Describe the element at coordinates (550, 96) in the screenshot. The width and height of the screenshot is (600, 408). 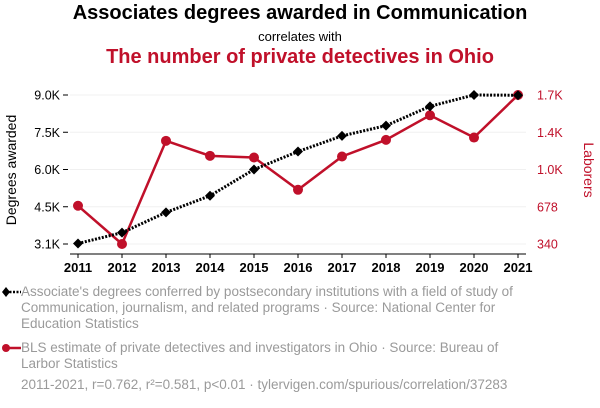
I see `y2-tick-label: 1.7K` at that location.